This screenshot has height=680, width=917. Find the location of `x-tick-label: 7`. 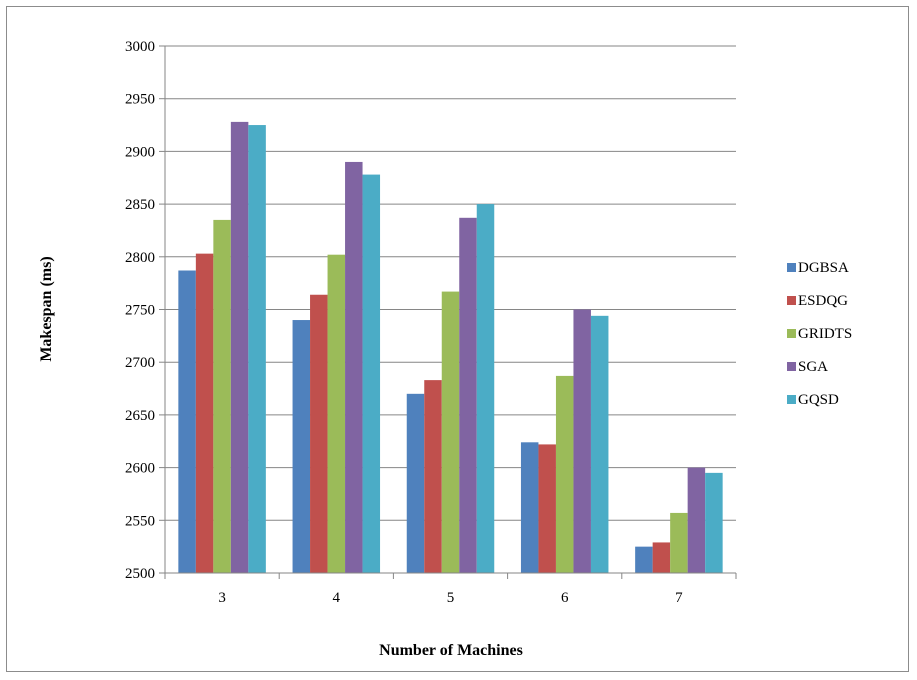

x-tick-label: 7 is located at coordinates (679, 598).